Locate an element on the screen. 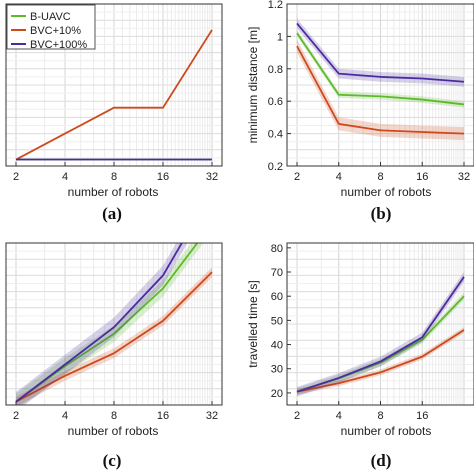  y-tick-label: 70 is located at coordinates (277, 273).